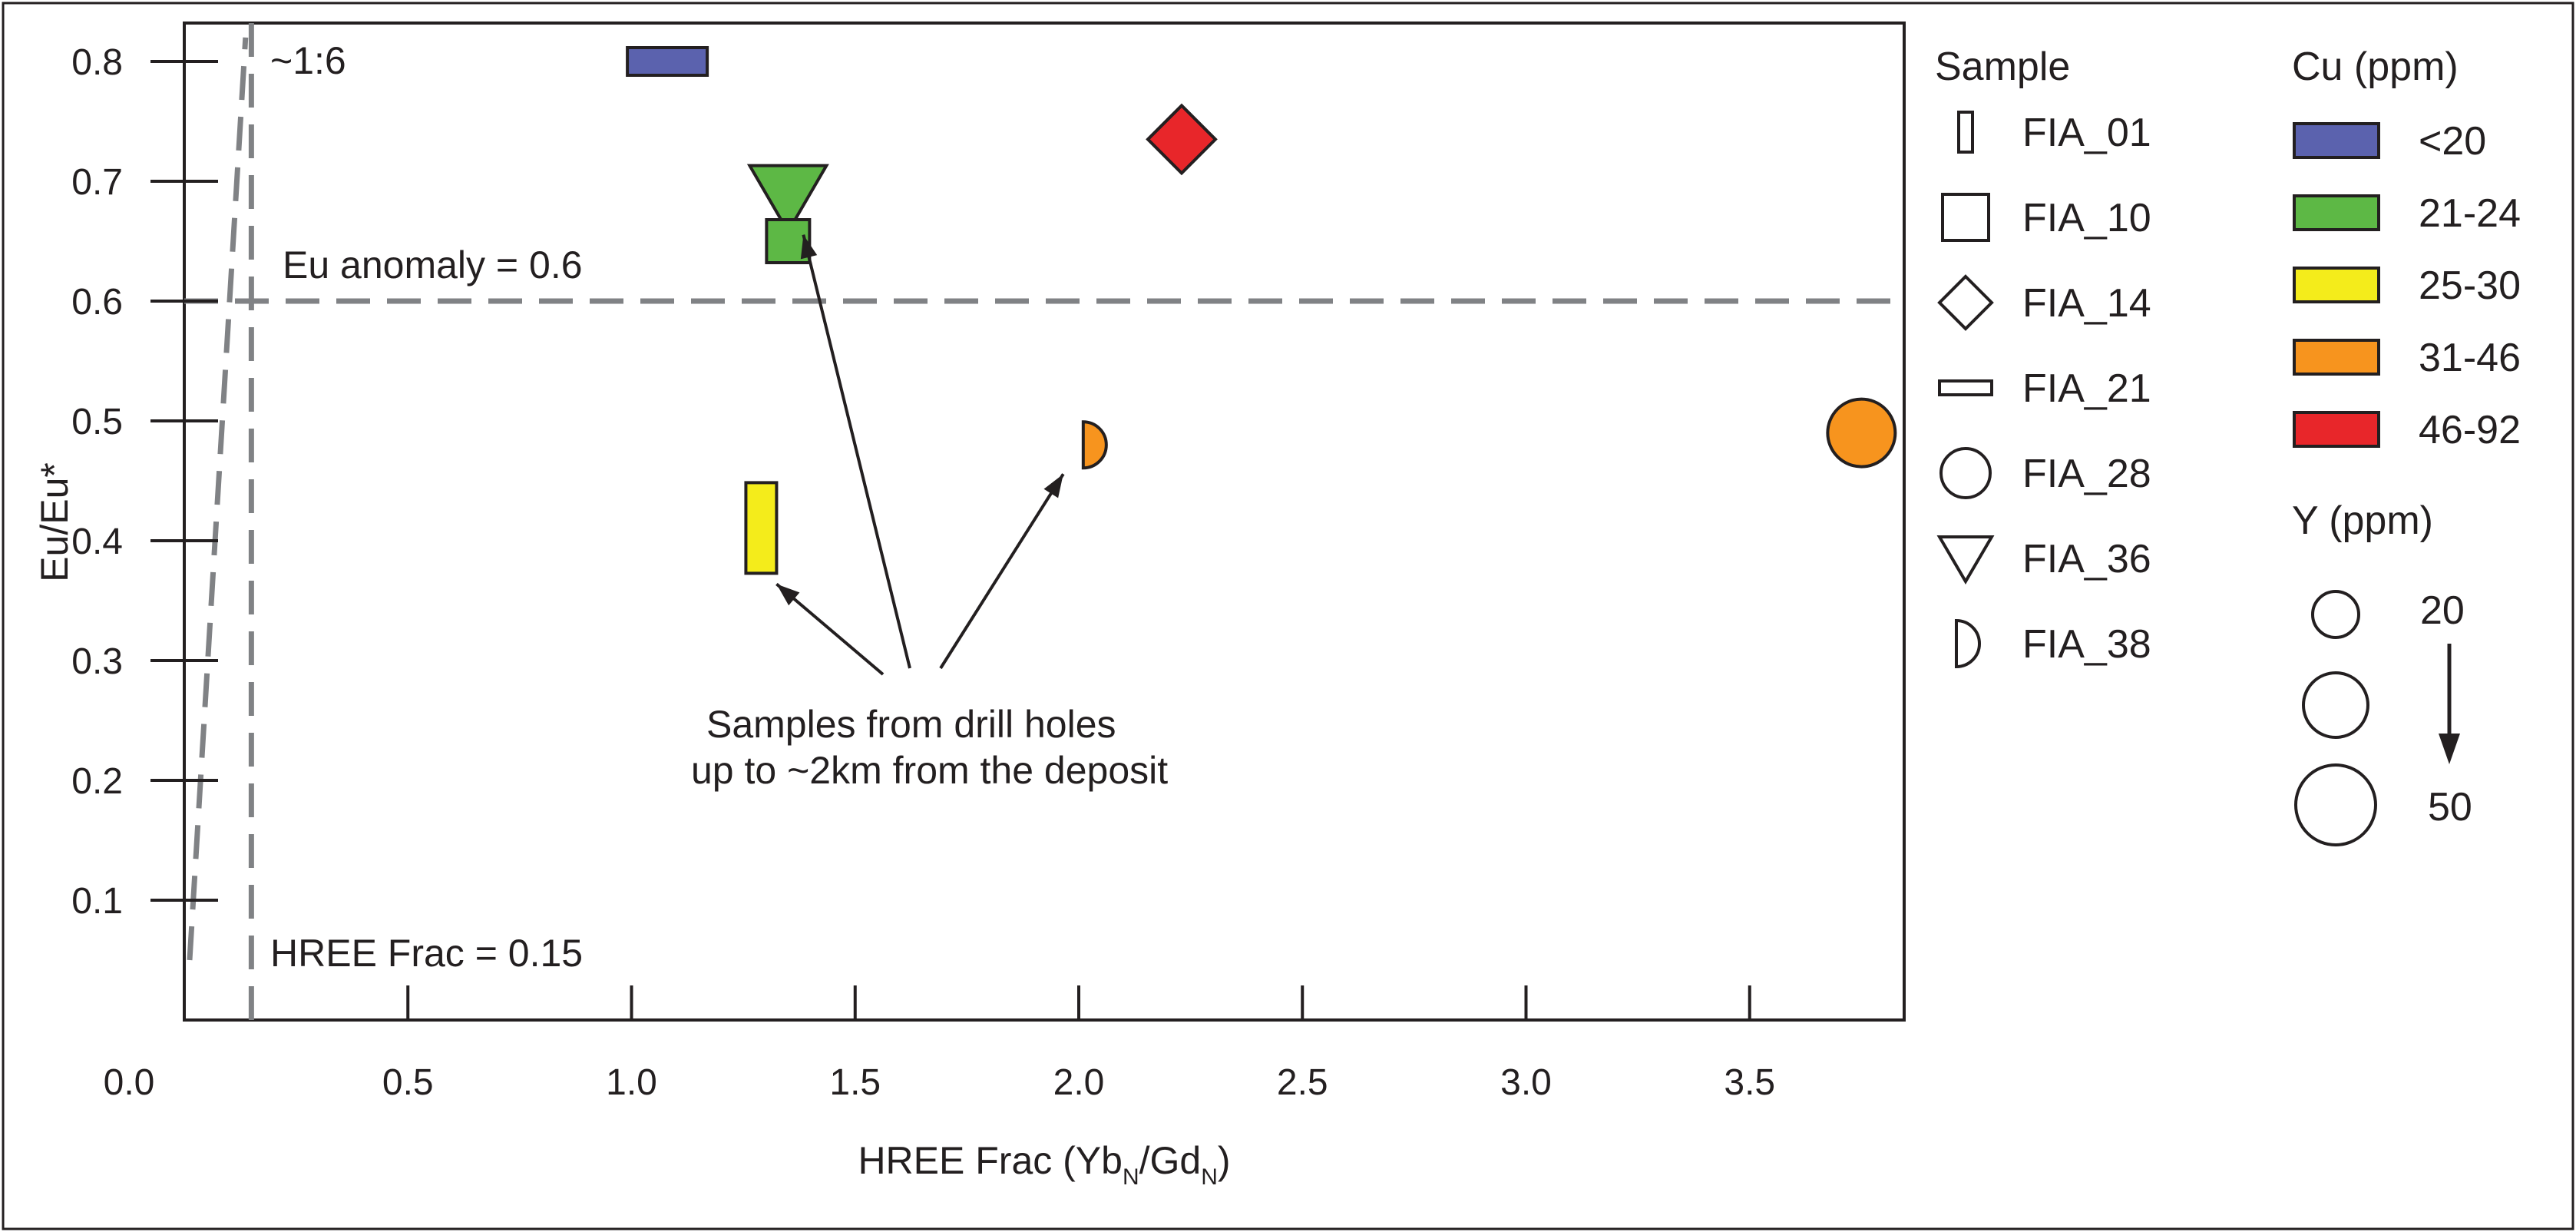 The height and width of the screenshot is (1232, 2576). Describe the element at coordinates (426, 953) in the screenshot. I see `hree-frac-label: HREE Frac = 0.15` at that location.